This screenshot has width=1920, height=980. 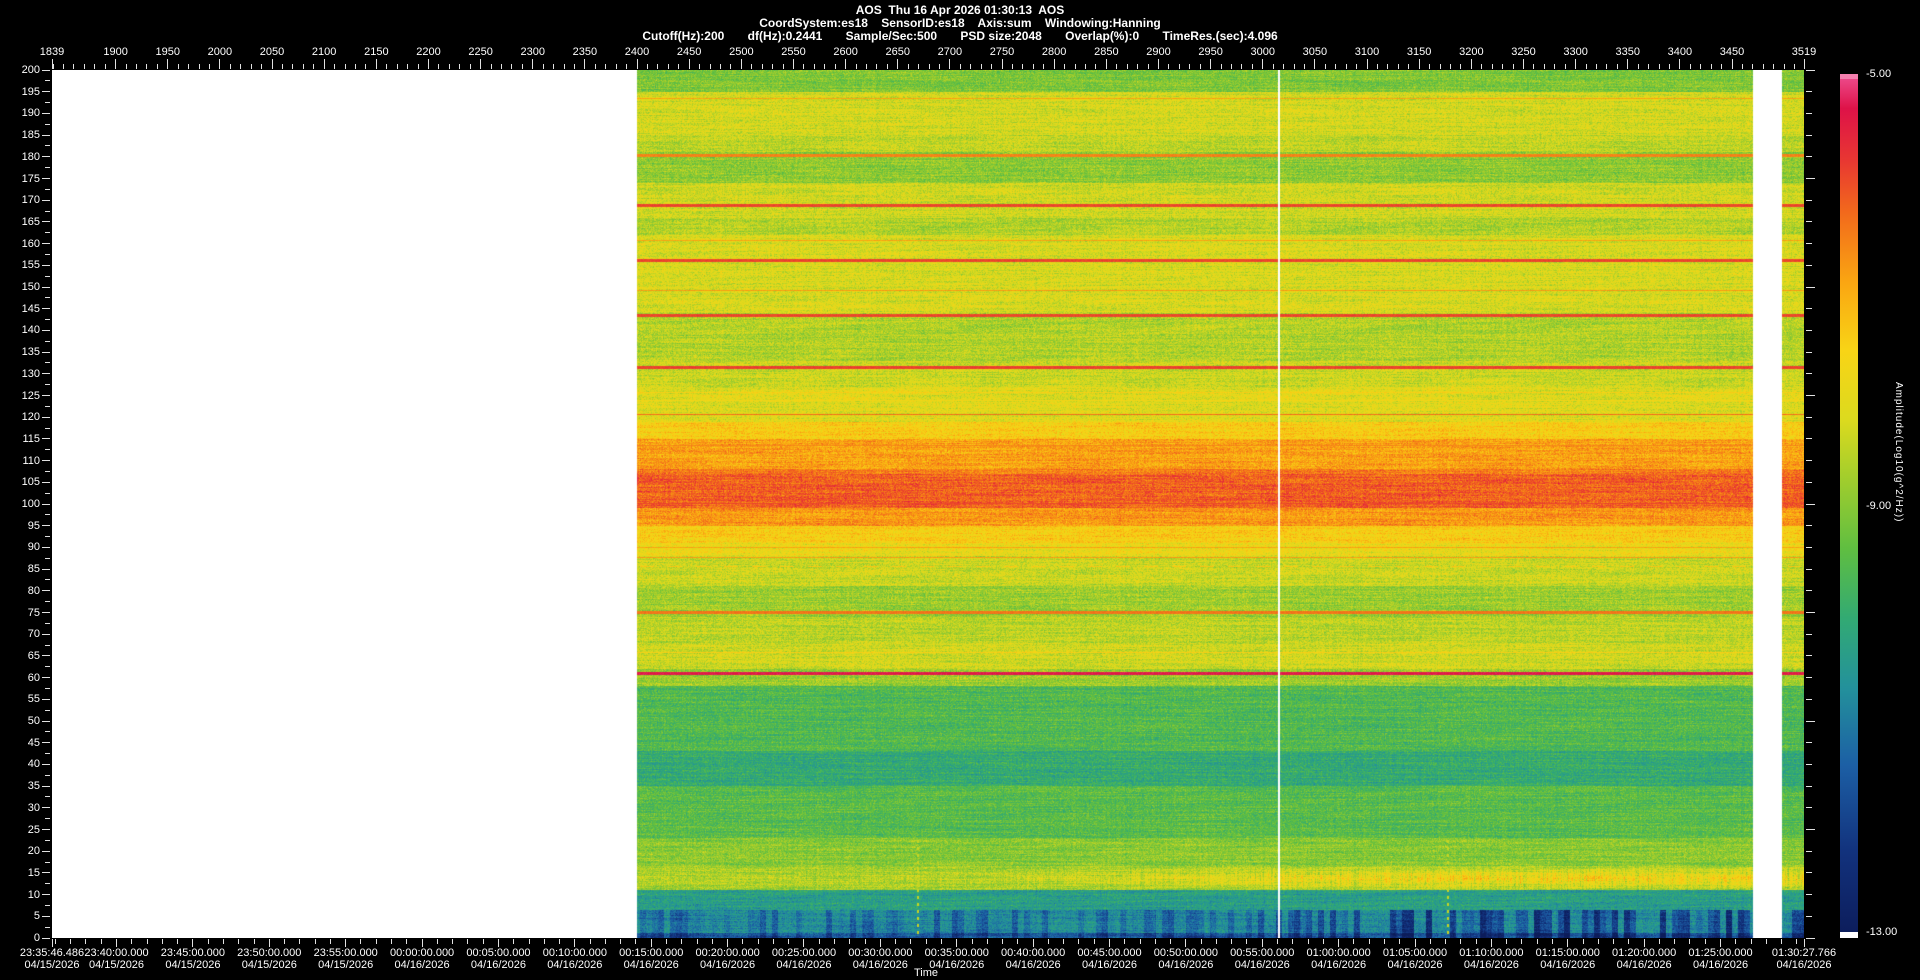 I want to click on time-axis-label: 23:35:46.486 04/15/2026, so click(x=52, y=959).